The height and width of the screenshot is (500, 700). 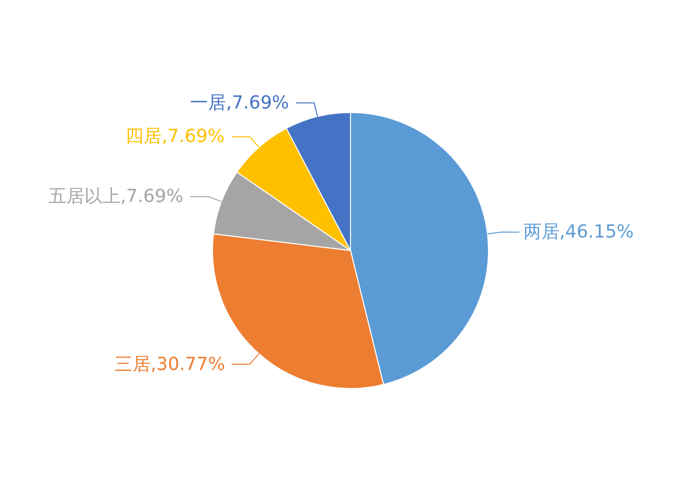 What do you see at coordinates (144, 137) in the screenshot?
I see `slice-label: 四居` at bounding box center [144, 137].